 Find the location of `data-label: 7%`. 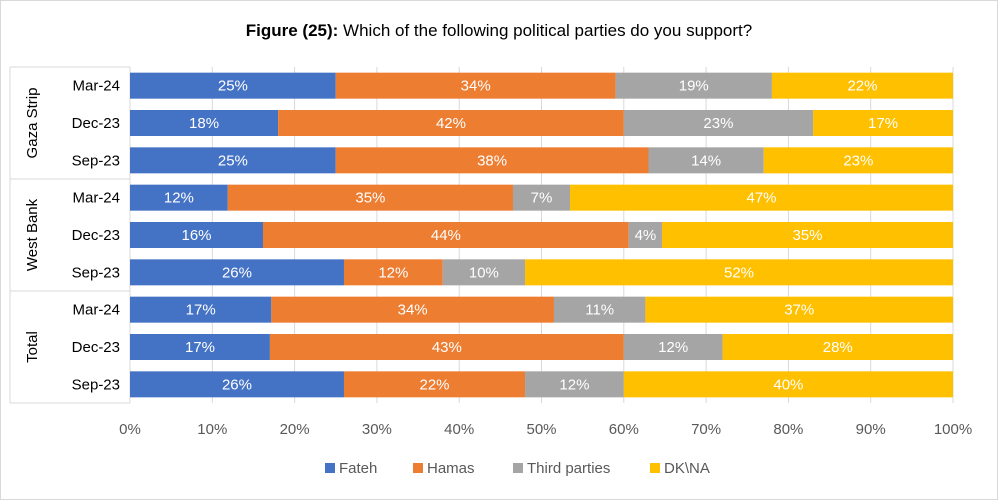

data-label: 7% is located at coordinates (542, 198).